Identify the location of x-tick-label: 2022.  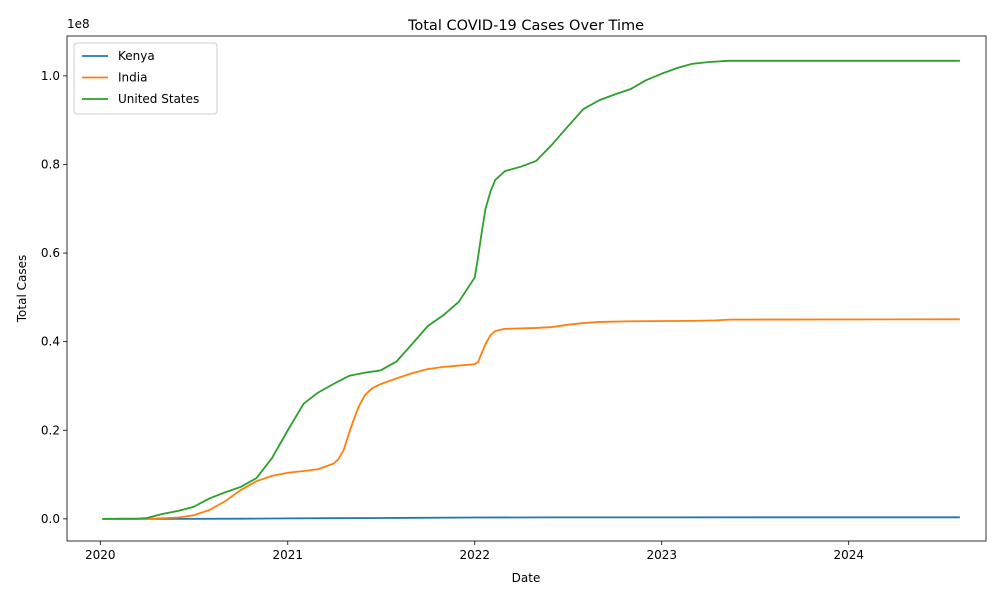
(474, 555).